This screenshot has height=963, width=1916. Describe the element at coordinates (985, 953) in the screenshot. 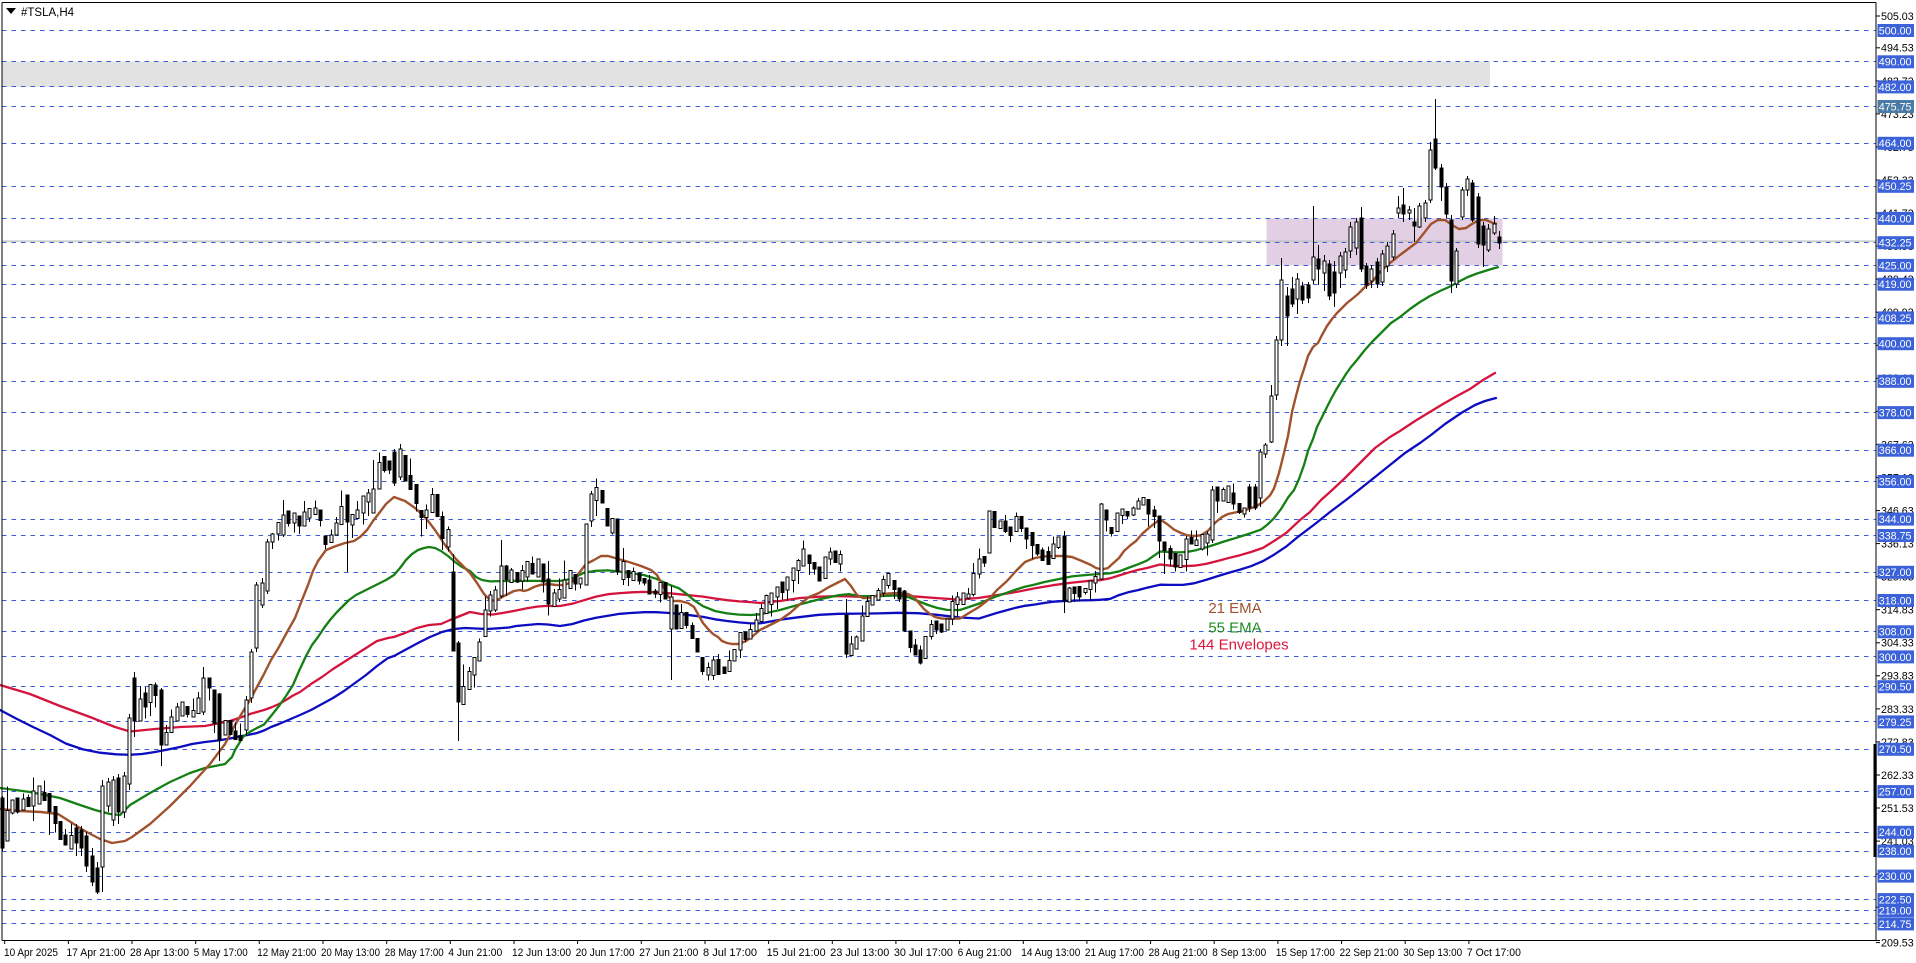

I see `svg-text: 6 Aug 21:00` at that location.